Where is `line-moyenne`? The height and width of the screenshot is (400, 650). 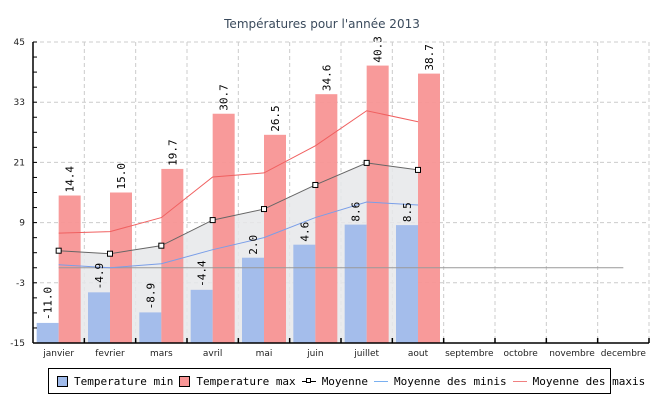
line-moyenne is located at coordinates (238, 208).